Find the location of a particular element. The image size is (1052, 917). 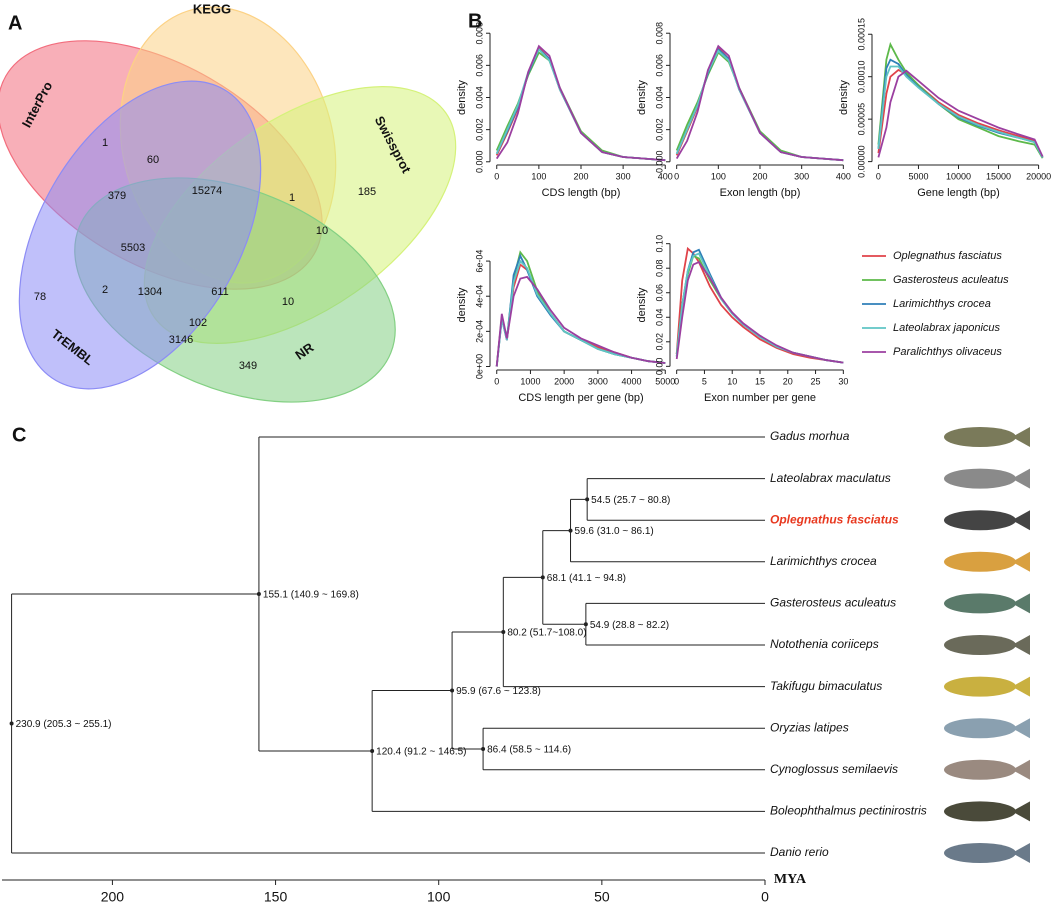

venn-count: 3146 is located at coordinates (181, 340).